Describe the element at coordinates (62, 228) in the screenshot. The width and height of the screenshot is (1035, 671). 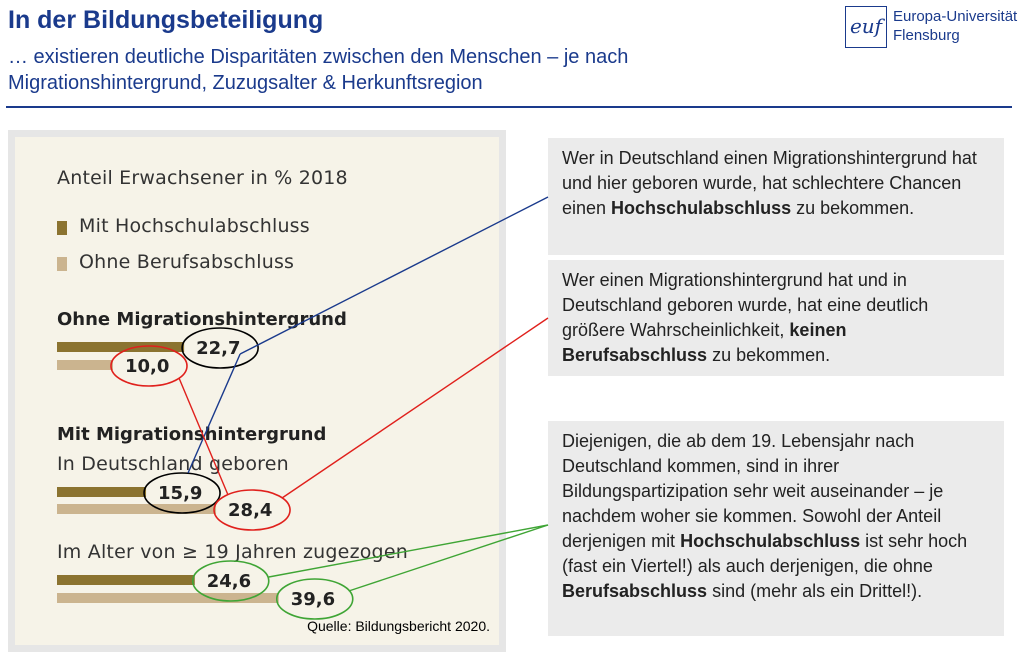
I see `legend-swatch-hochschule` at that location.